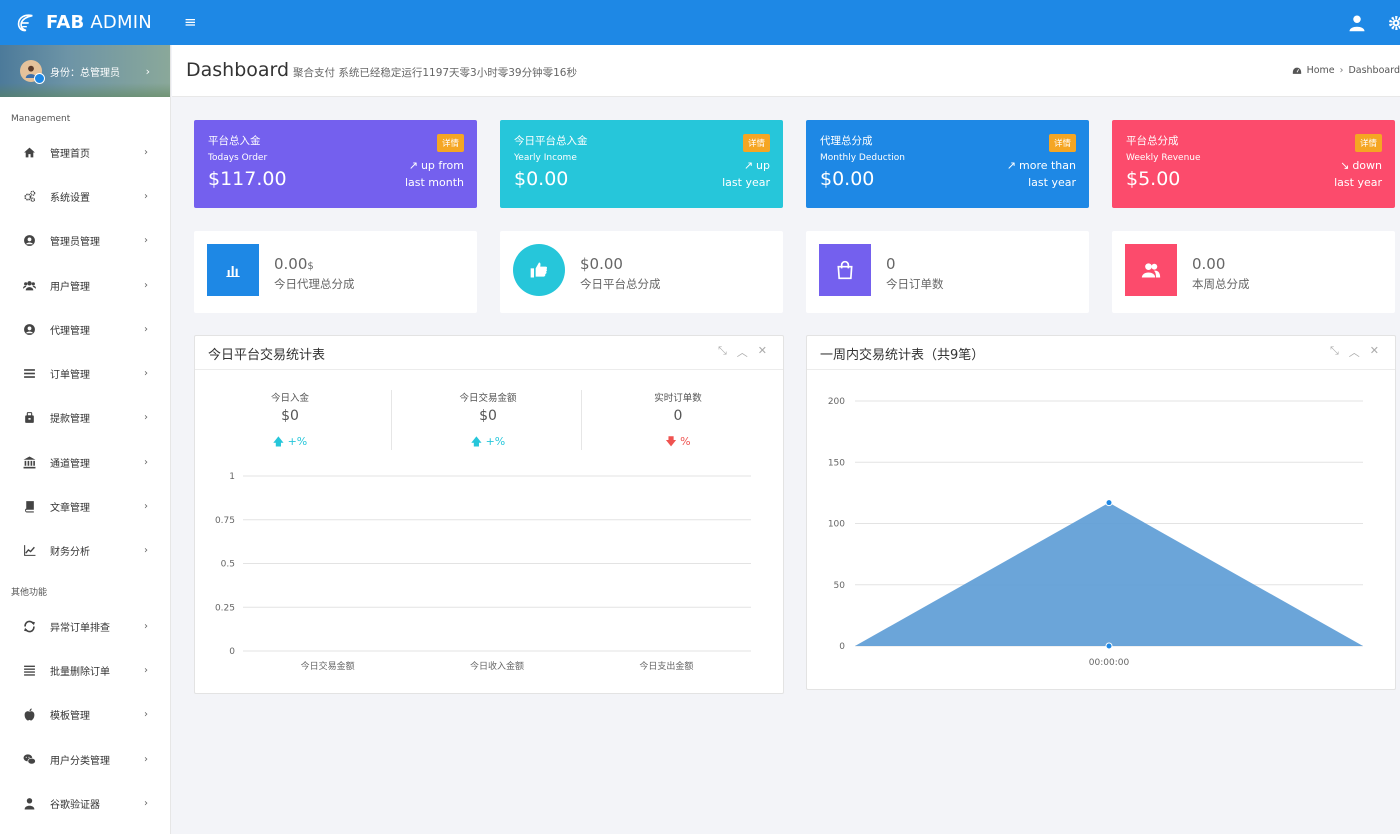 Image resolution: width=1400 pixels, height=834 pixels. Describe the element at coordinates (488, 420) in the screenshot. I see `stat-today-transaction: 今日交易金额 $0 🡅 +%` at that location.